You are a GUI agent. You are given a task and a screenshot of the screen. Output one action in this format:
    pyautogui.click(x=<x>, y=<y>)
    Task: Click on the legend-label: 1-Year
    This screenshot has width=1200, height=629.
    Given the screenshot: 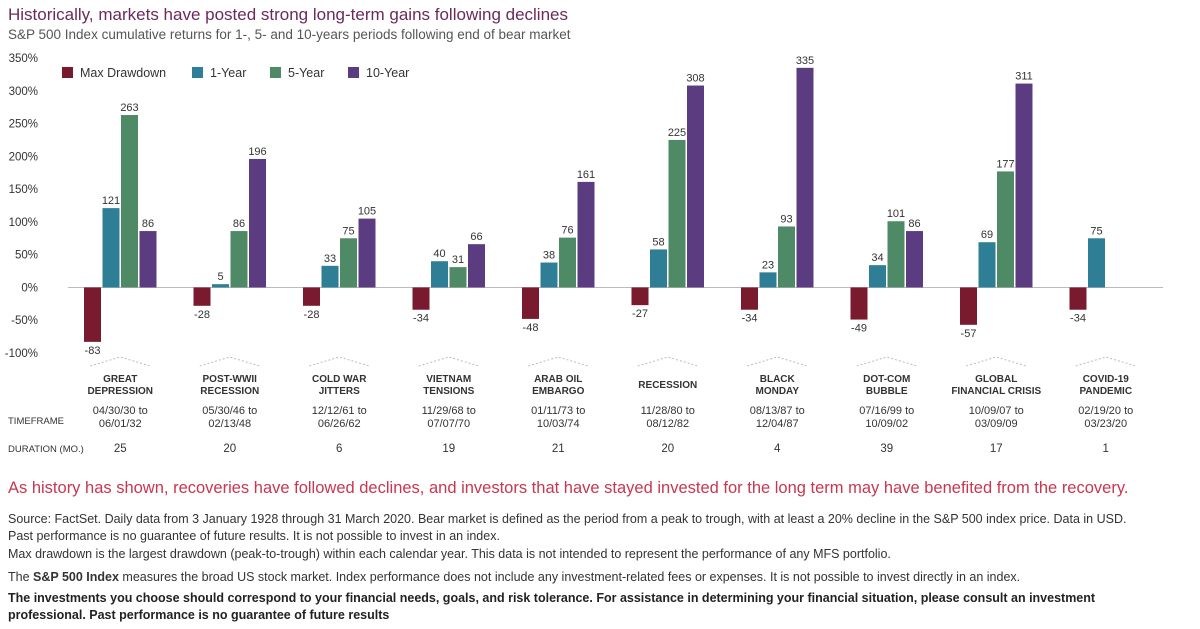 What is the action you would take?
    pyautogui.click(x=228, y=73)
    